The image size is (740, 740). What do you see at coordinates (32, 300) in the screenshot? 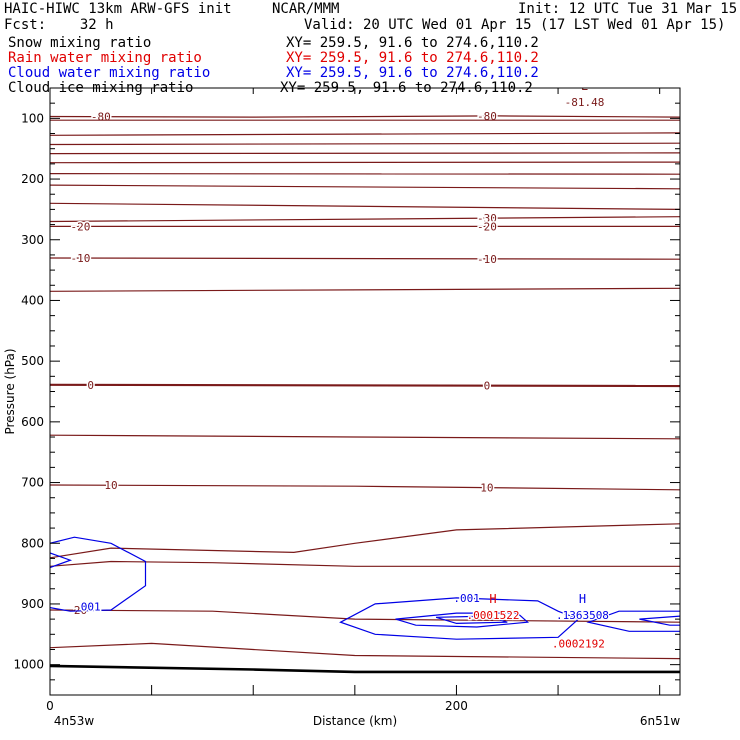
I see `y-tick-label: 400` at bounding box center [32, 300].